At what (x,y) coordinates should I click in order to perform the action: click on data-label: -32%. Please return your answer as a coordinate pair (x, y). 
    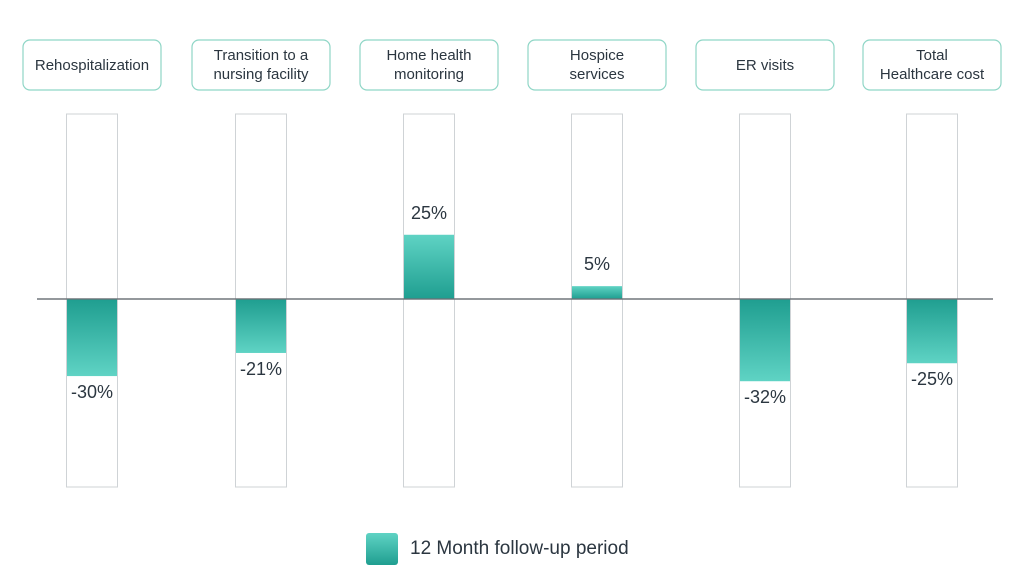
    Looking at the image, I should click on (765, 397).